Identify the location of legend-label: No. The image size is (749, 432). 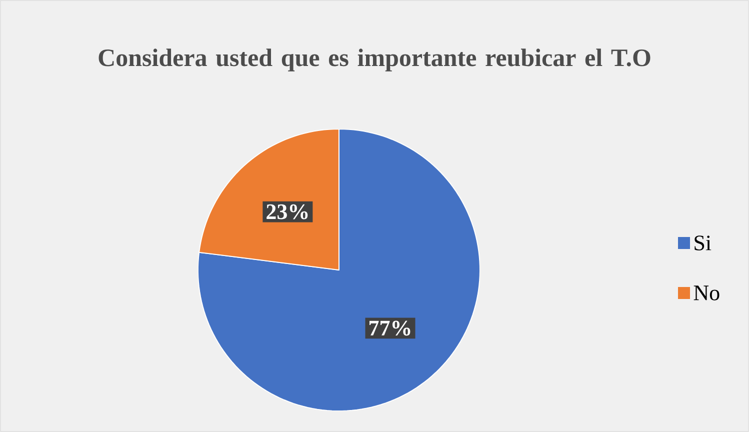
(707, 293).